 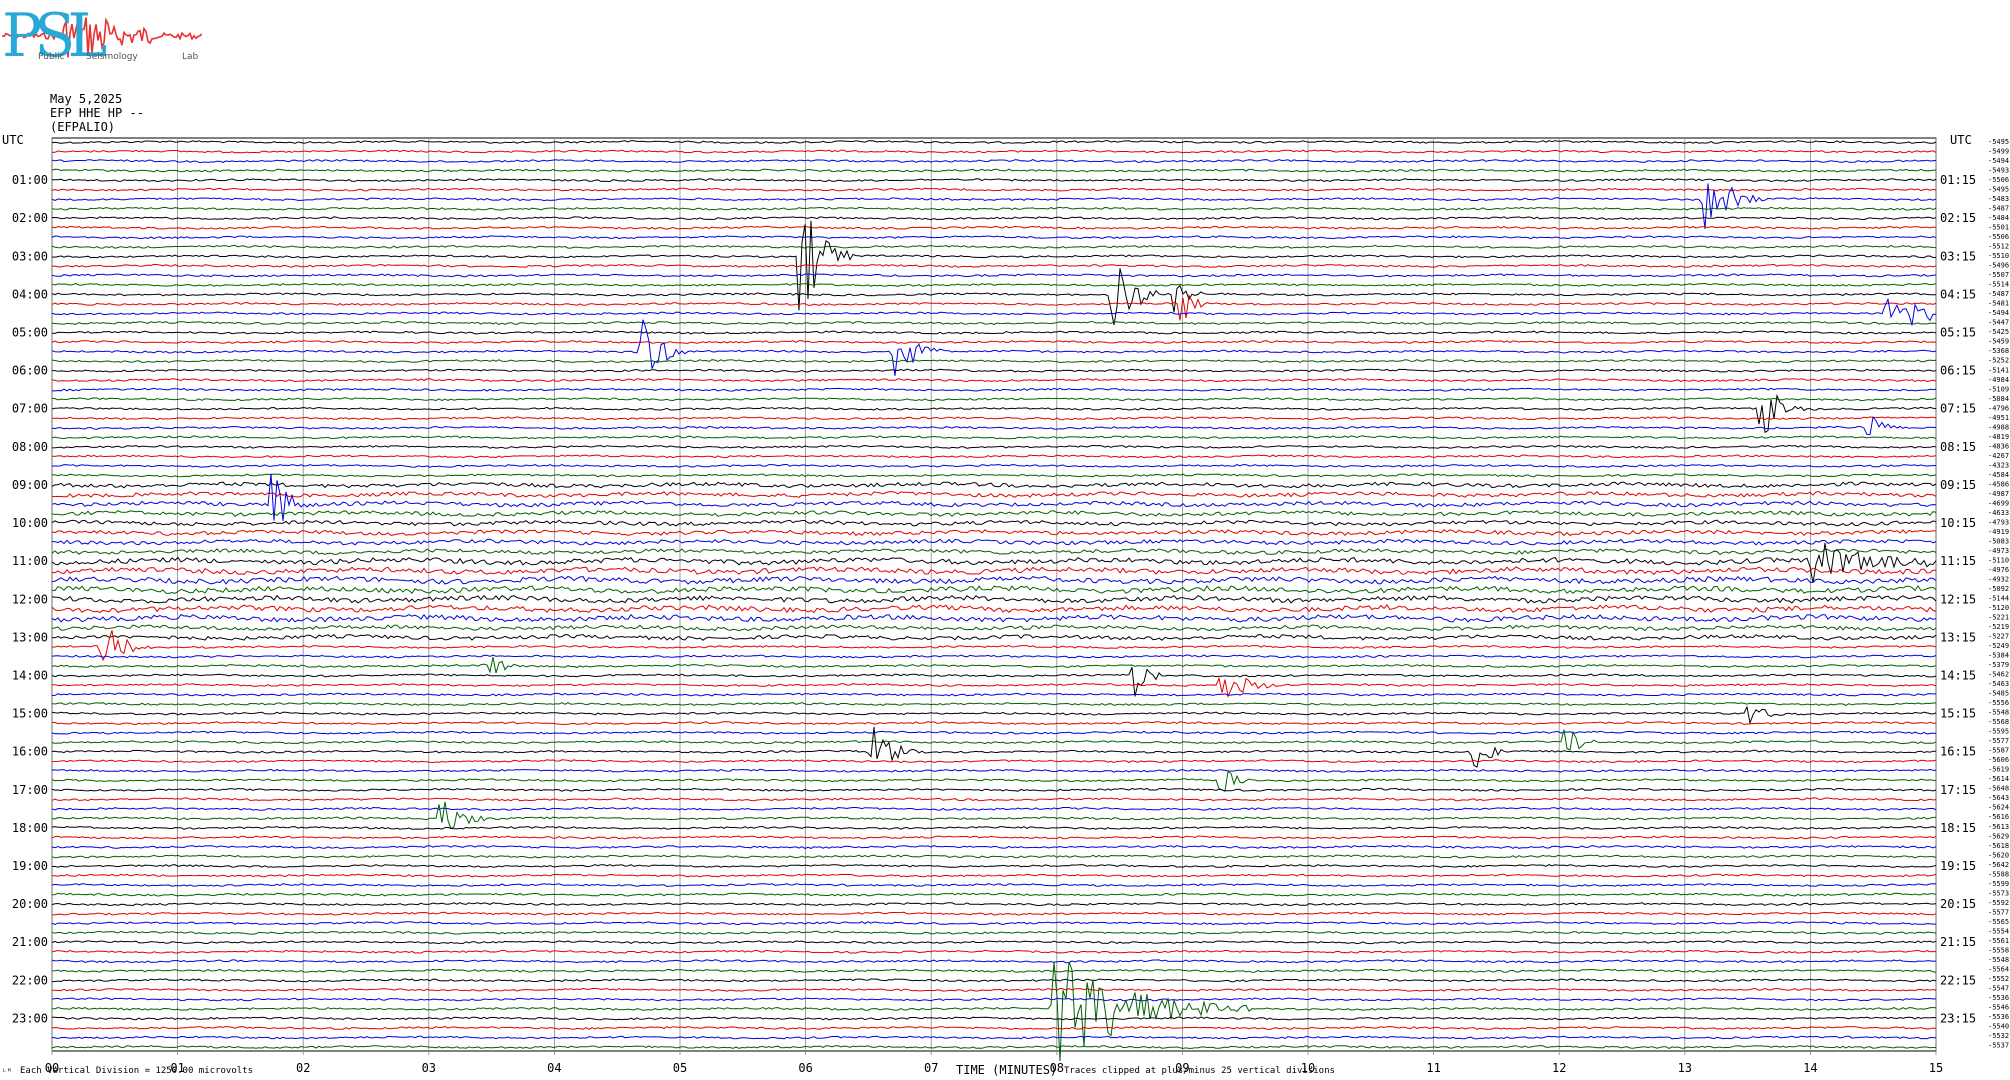 What do you see at coordinates (1998, 332) in the screenshot?
I see `trace-offset-label: -5425` at bounding box center [1998, 332].